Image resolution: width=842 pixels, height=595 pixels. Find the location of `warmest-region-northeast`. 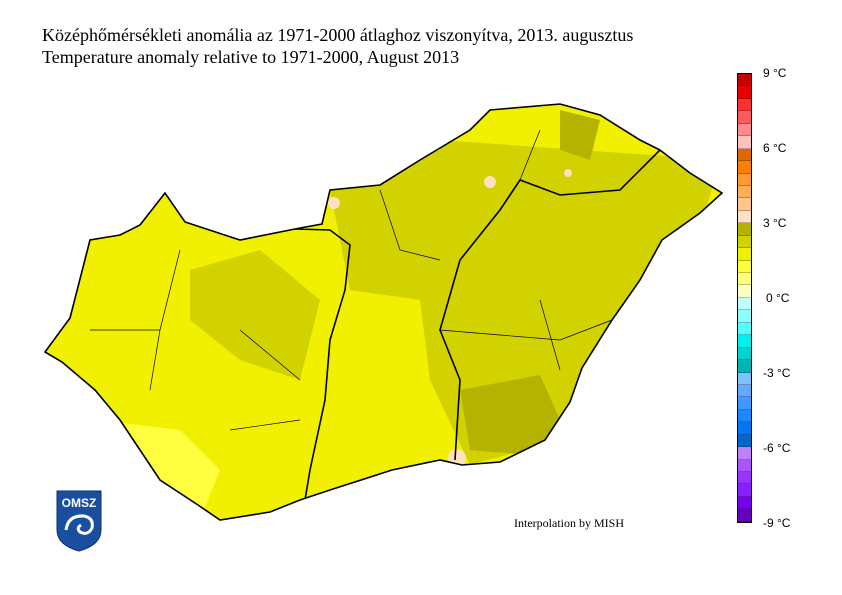

warmest-region-northeast is located at coordinates (580, 135).